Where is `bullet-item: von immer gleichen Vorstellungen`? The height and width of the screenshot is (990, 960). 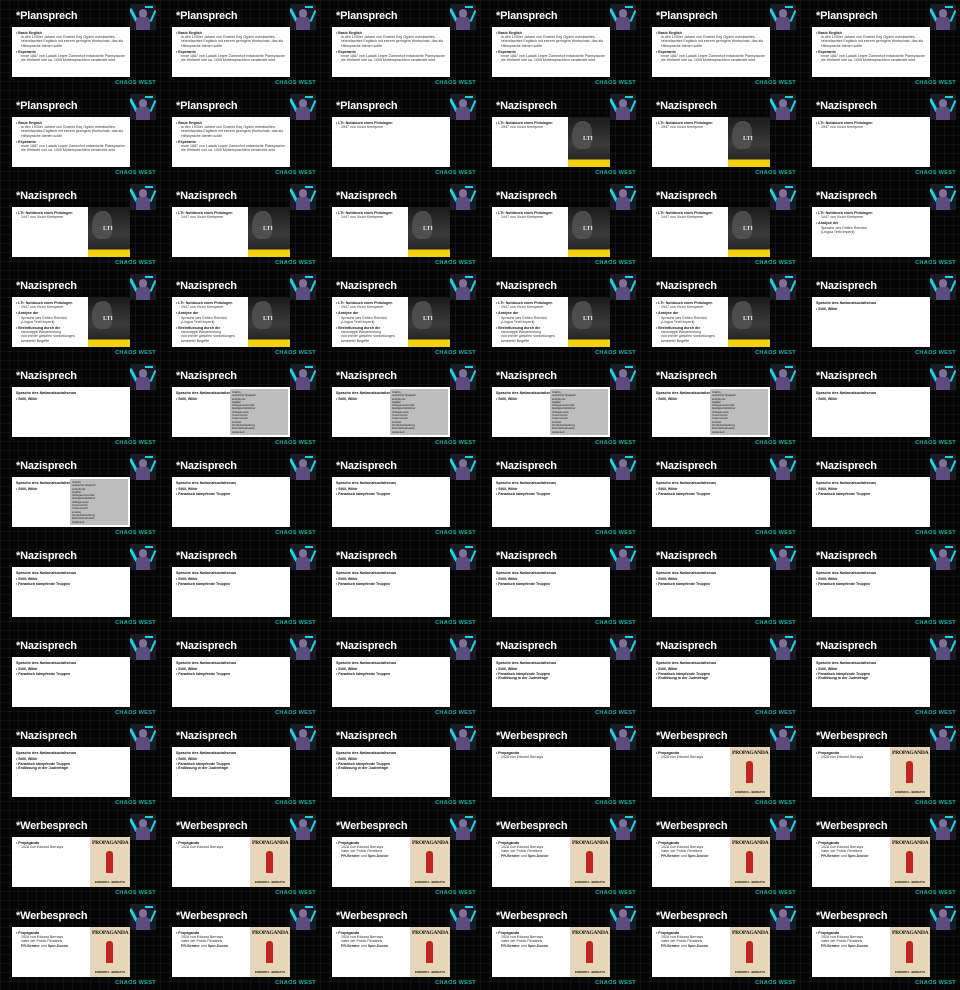
bullet-item: von immer gleichen Vorstellungen is located at coordinates (368, 336).